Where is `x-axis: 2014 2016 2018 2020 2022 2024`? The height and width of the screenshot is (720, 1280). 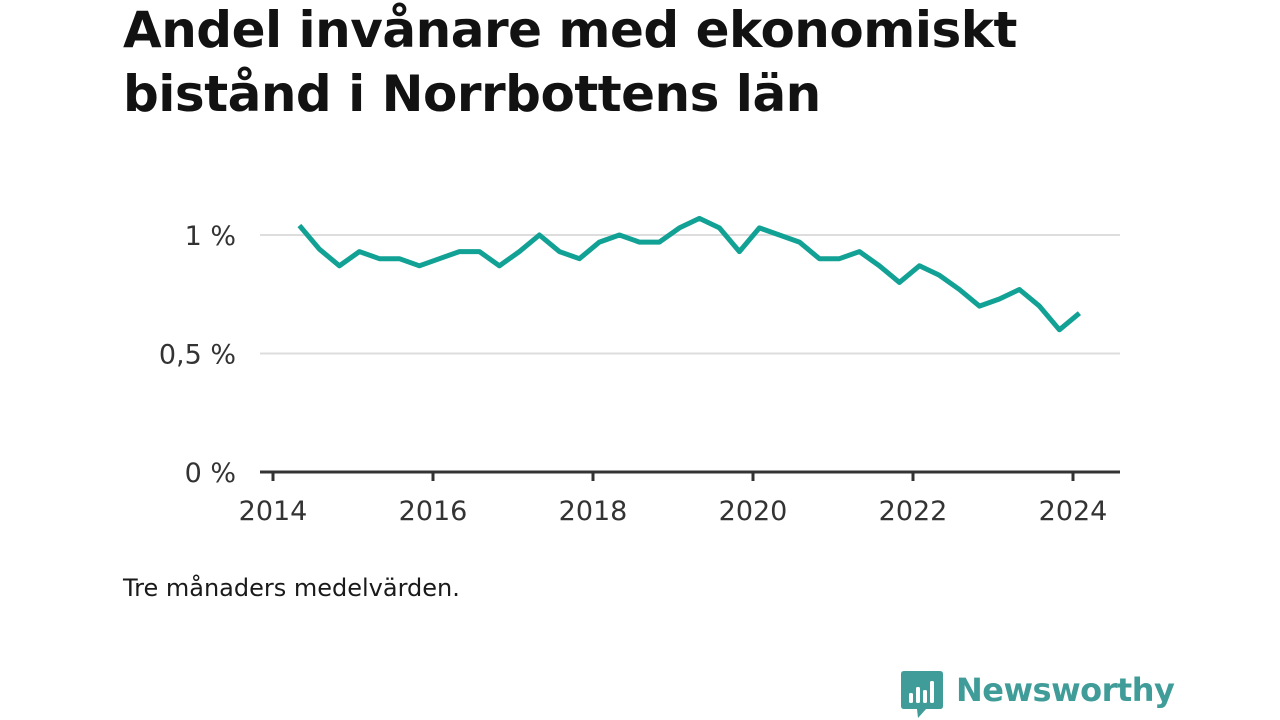
x-axis: 2014 2016 2018 2020 2022 2024 is located at coordinates (679, 498).